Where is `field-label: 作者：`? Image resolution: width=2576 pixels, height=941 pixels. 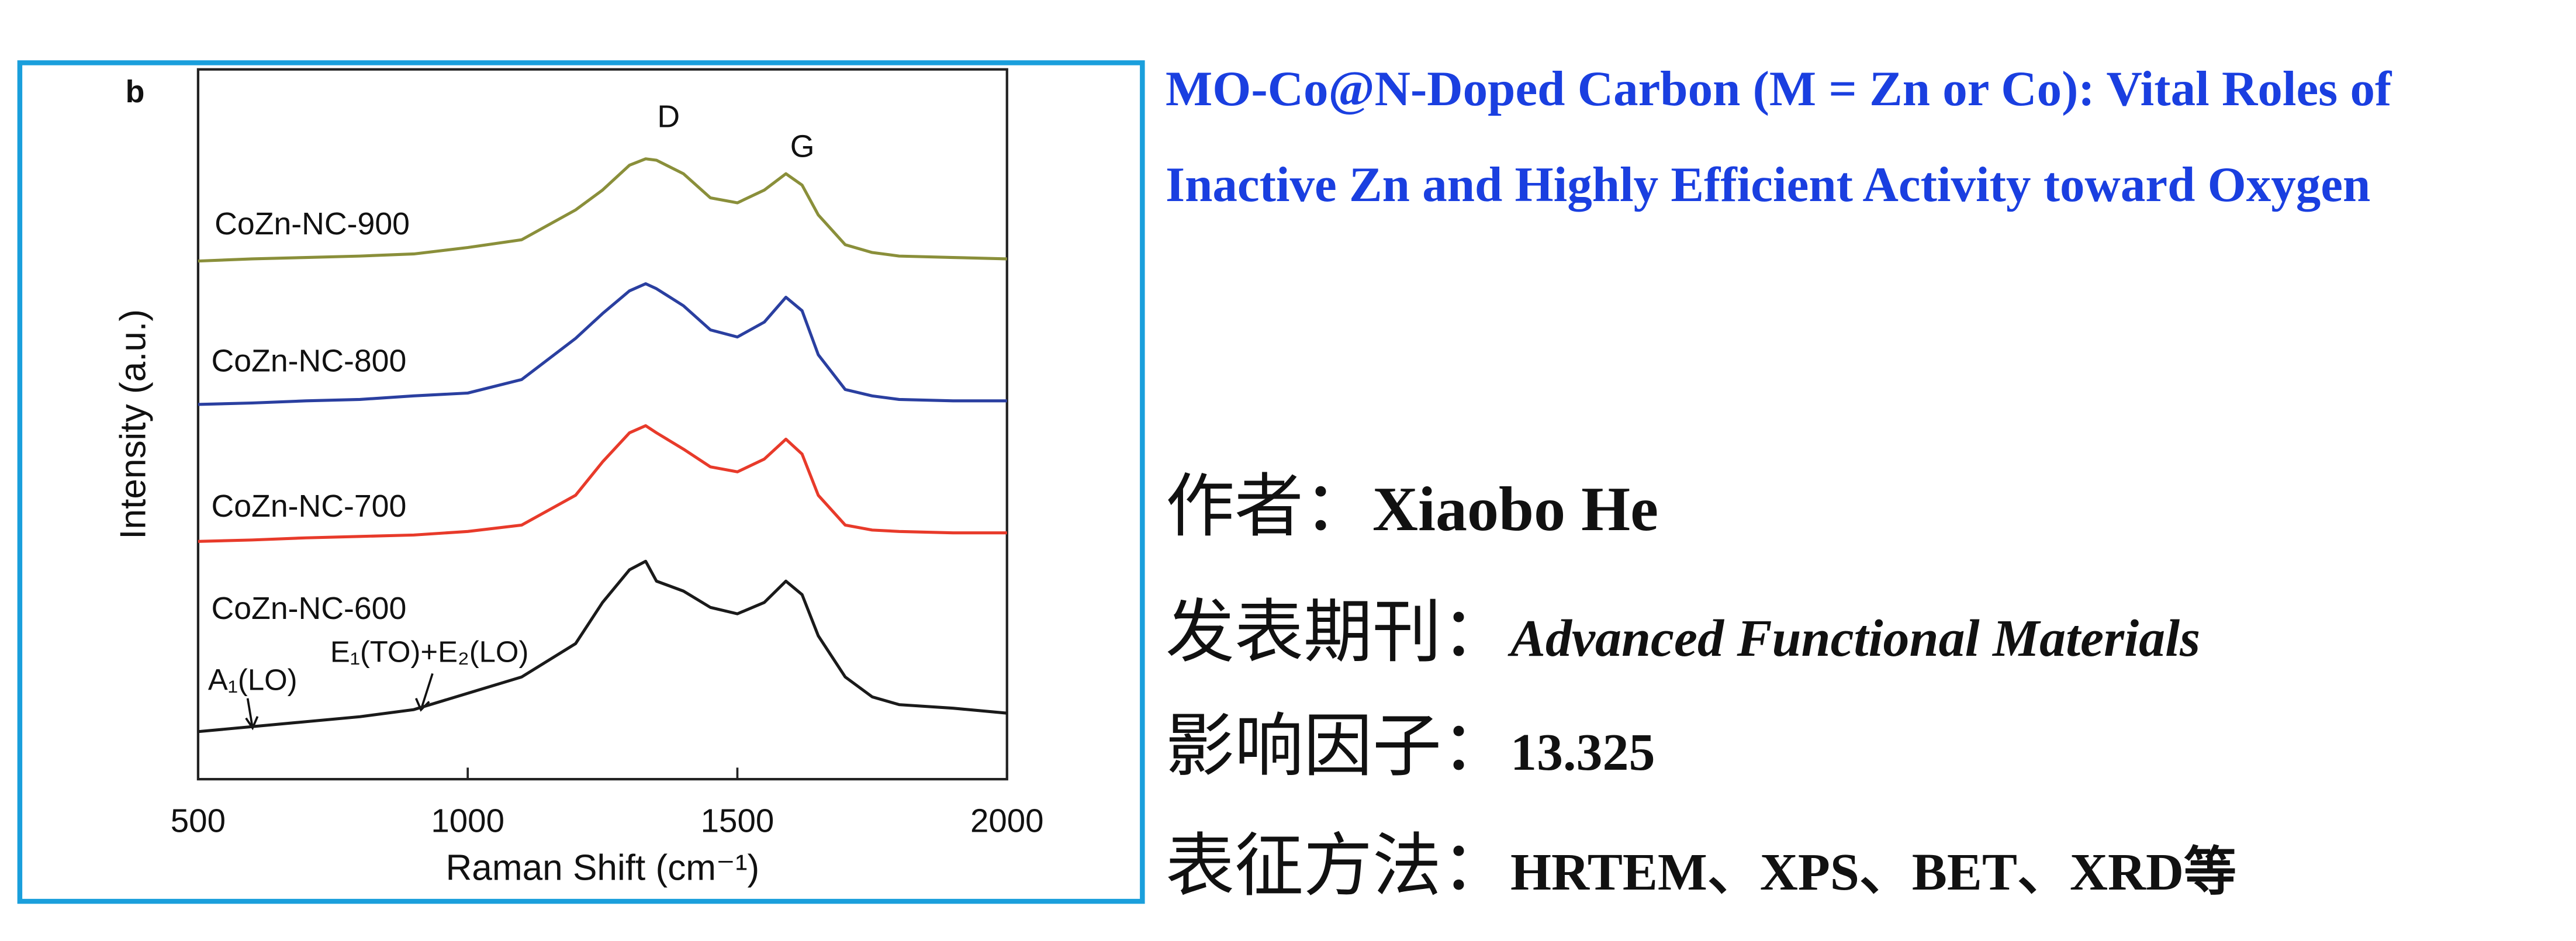 field-label: 作者： is located at coordinates (1269, 507).